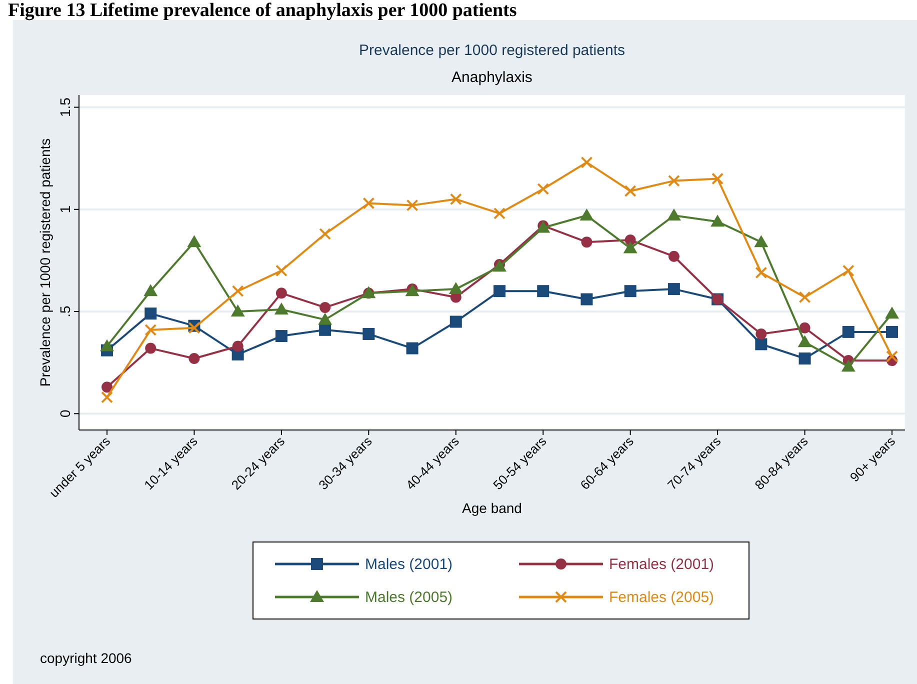  Describe the element at coordinates (492, 508) in the screenshot. I see `x-axis-title: Age band` at that location.